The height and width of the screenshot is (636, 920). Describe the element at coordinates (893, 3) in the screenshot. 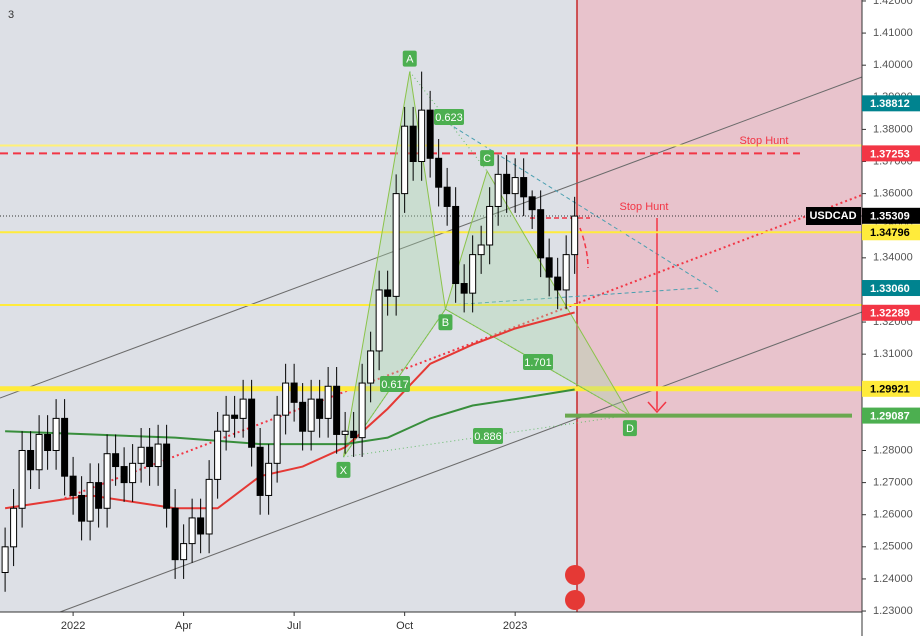

I see `y-tick-label: 1.42000` at that location.